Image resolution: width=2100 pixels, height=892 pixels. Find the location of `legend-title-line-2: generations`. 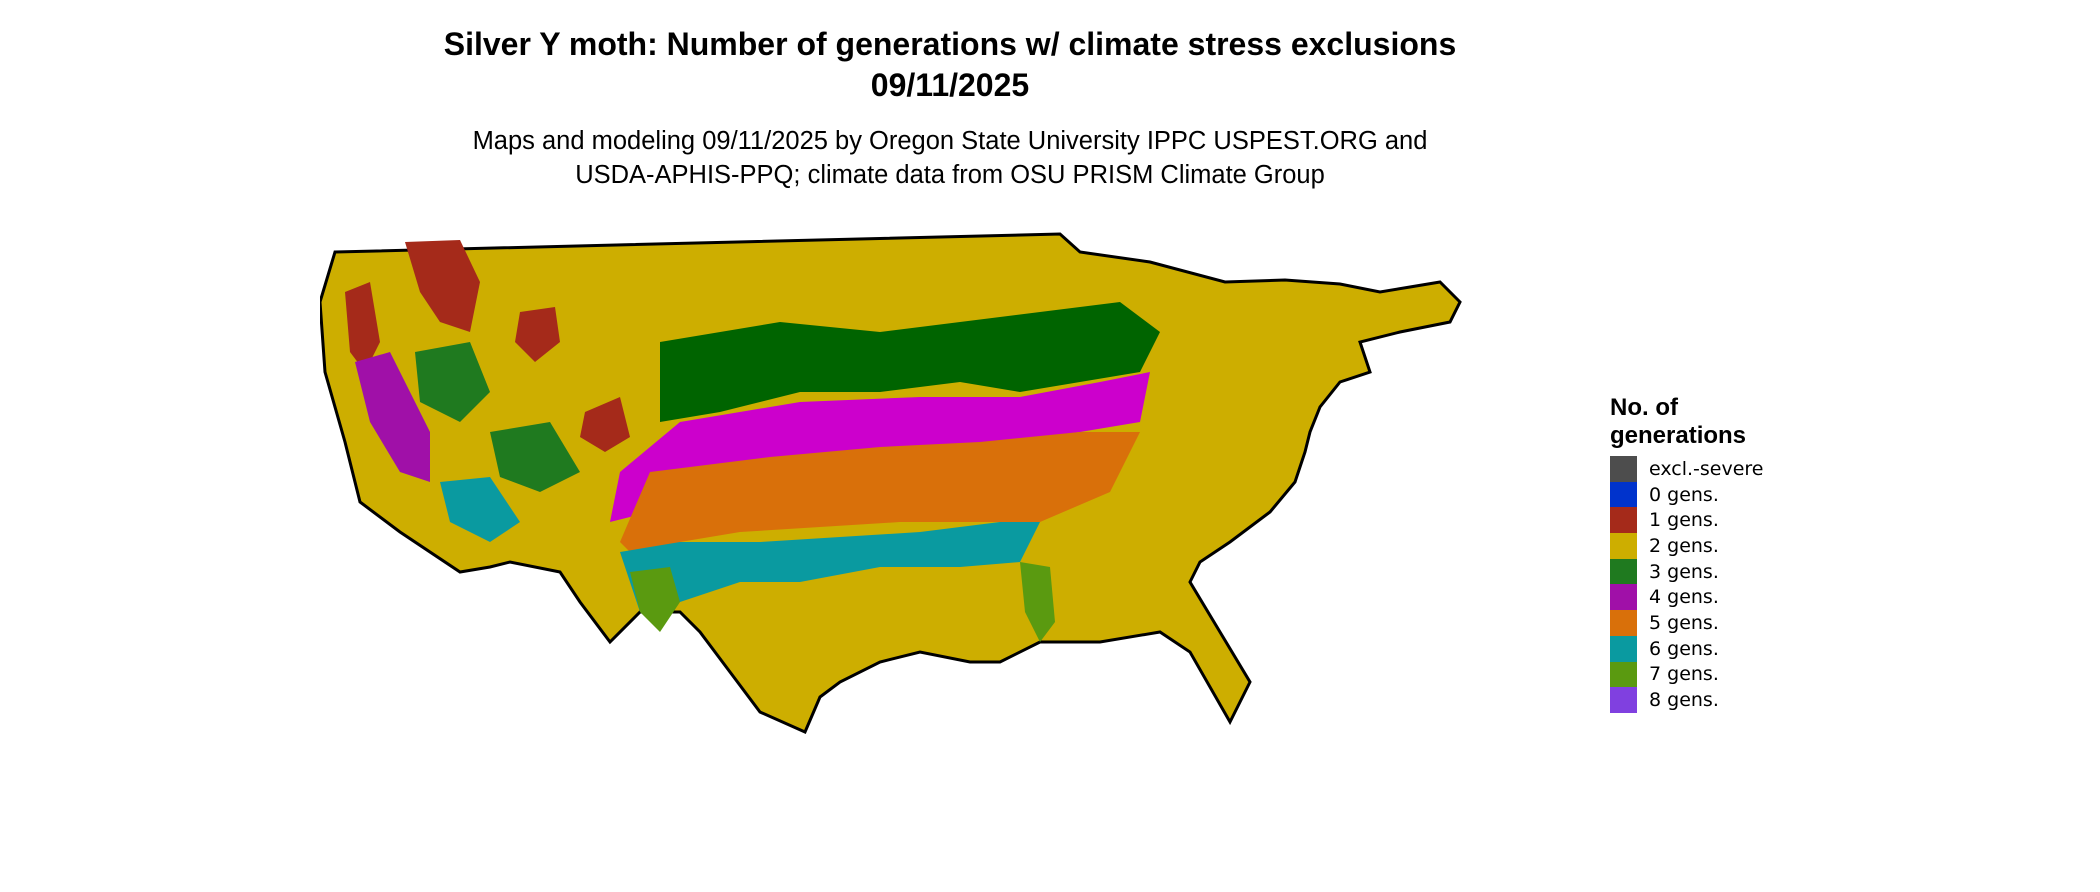

legend-title-line-2: generations is located at coordinates (1678, 435).